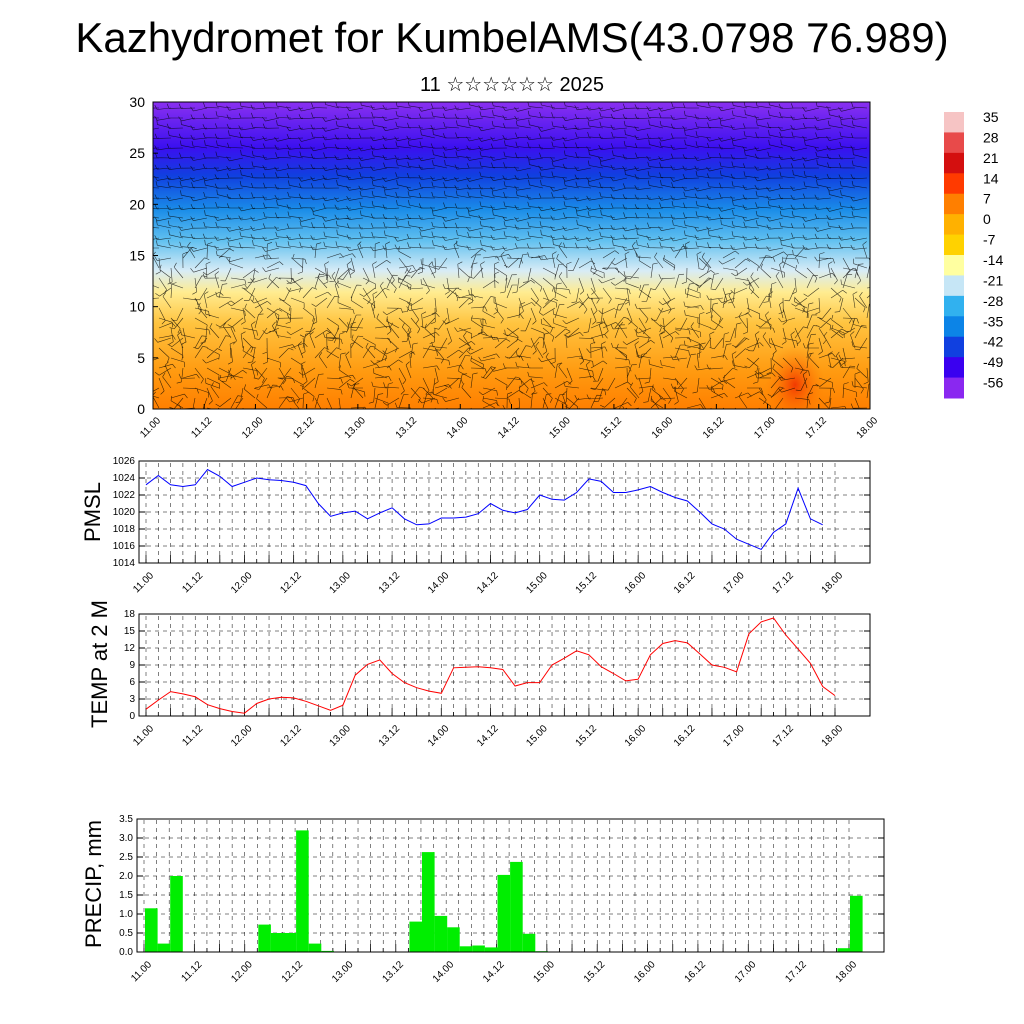 The image size is (1024, 1024). Describe the element at coordinates (987, 219) in the screenshot. I see `colorbar-label: 0` at that location.